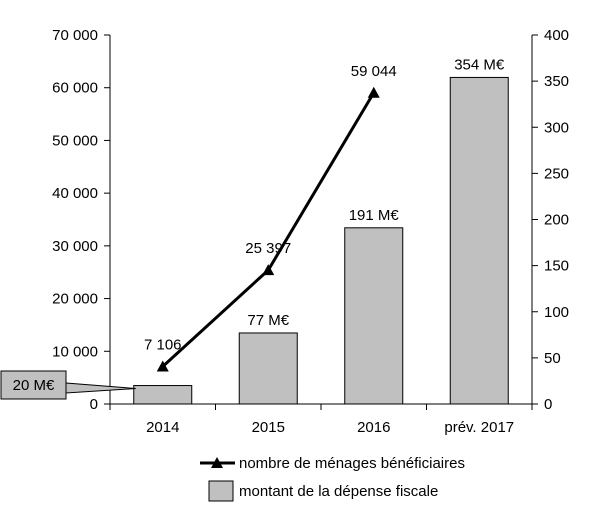  Describe the element at coordinates (556, 312) in the screenshot. I see `y-right-tick-label: 100` at that location.